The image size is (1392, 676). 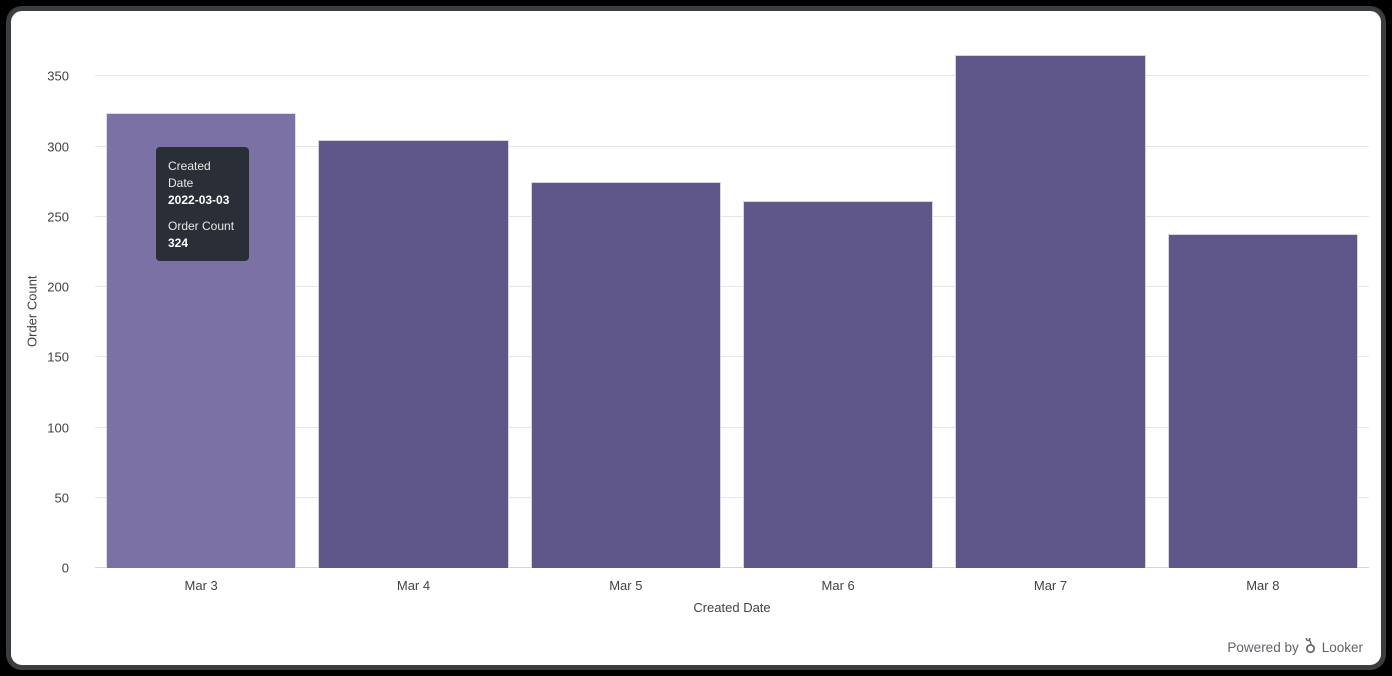 What do you see at coordinates (58, 357) in the screenshot?
I see `y-tick-label: 150` at bounding box center [58, 357].